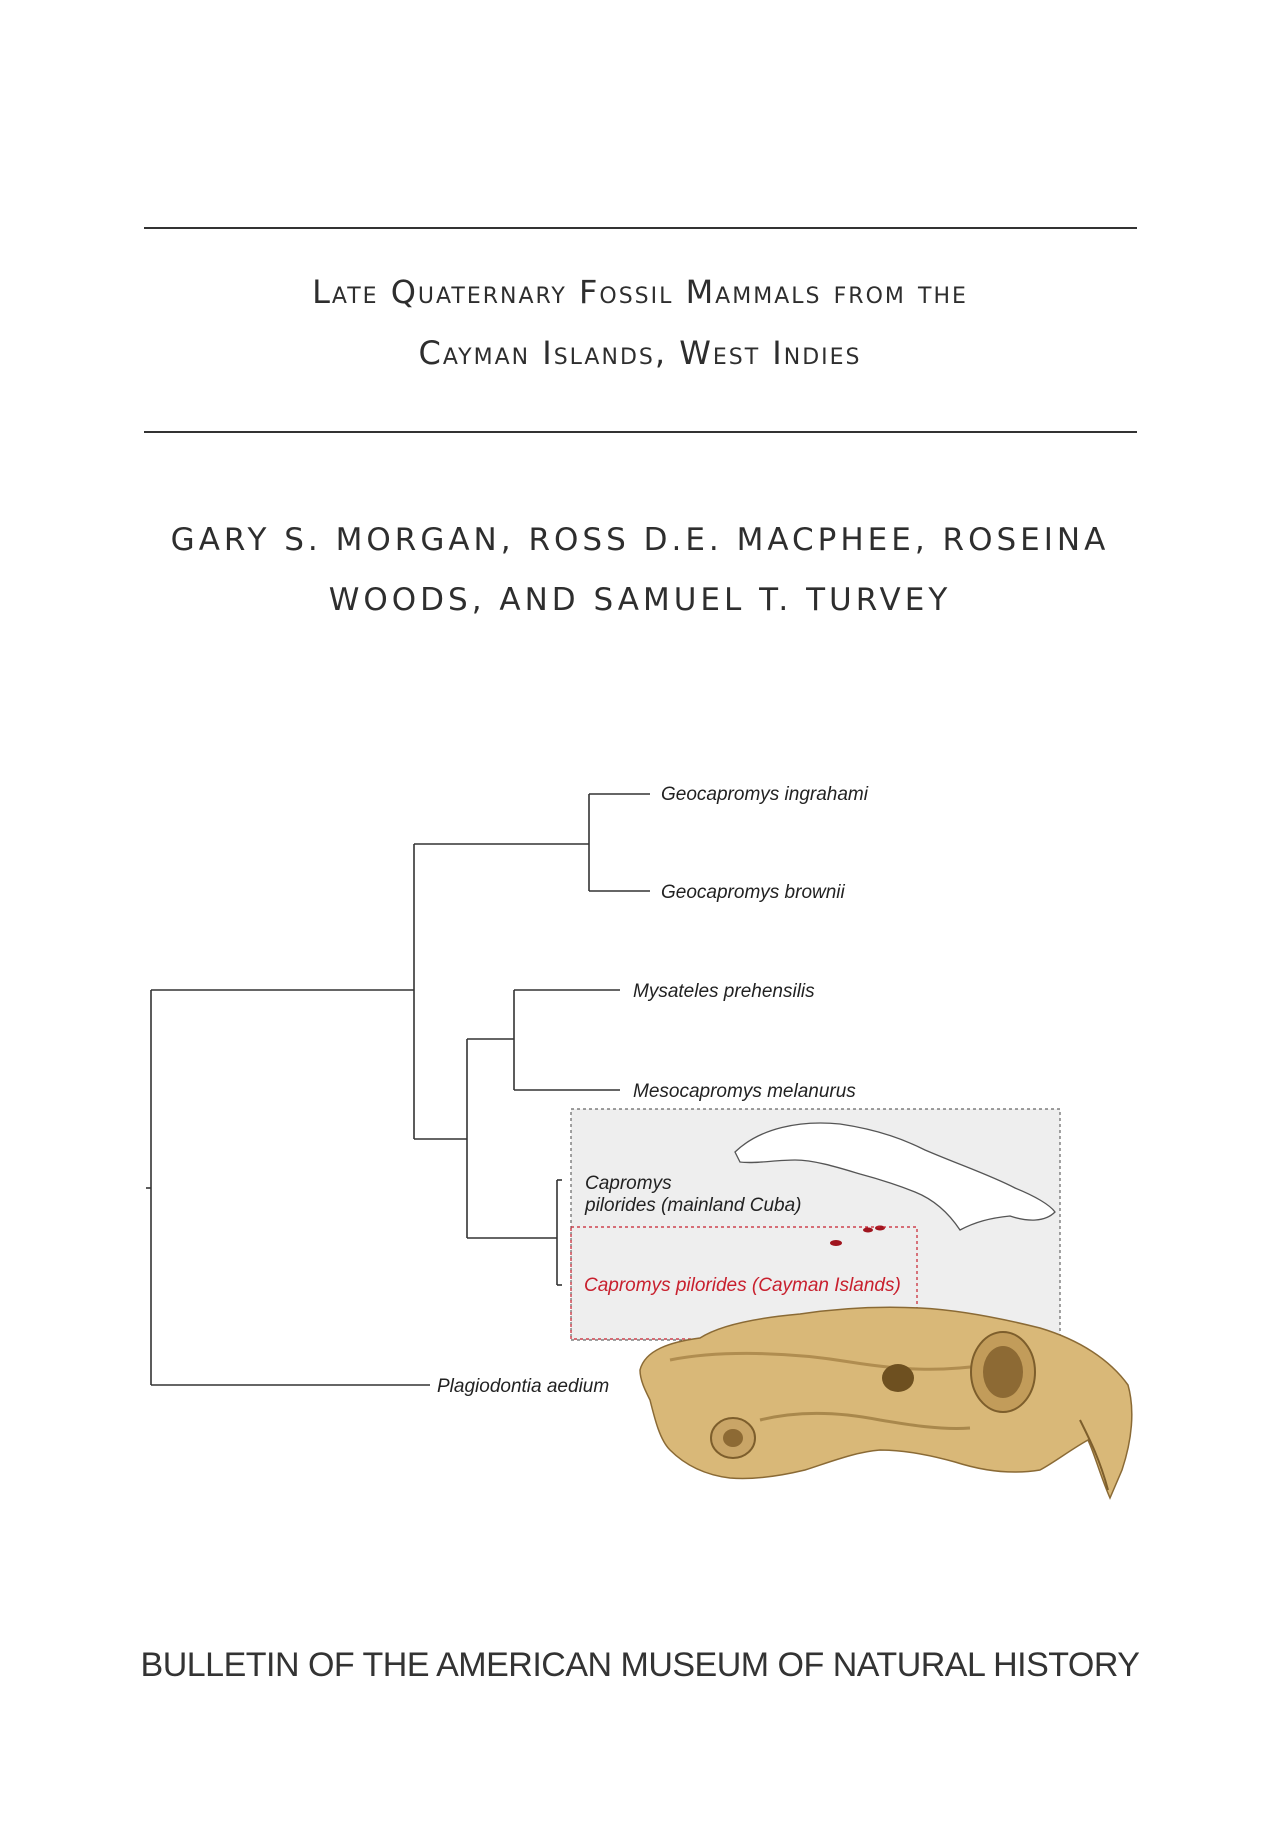 Image resolution: width=1280 pixels, height=1841 pixels. I want to click on taxon-capromys-line-1: Capromys, so click(628, 1183).